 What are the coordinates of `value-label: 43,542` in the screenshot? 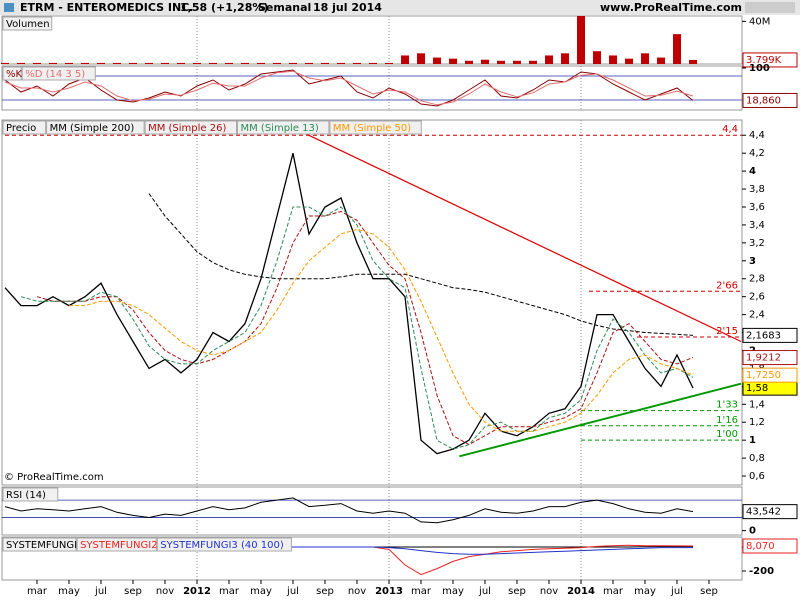 It's located at (763, 512).